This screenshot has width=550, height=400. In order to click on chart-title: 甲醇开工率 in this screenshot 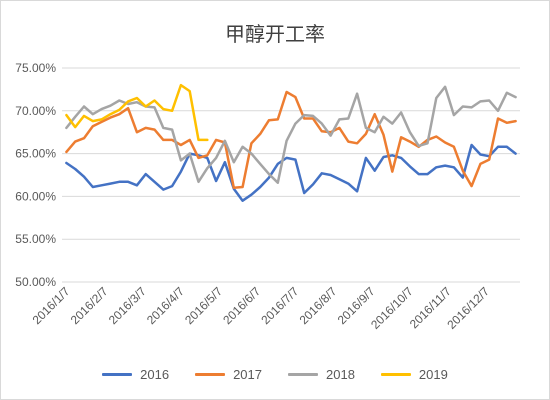, I will do `click(275, 34)`.